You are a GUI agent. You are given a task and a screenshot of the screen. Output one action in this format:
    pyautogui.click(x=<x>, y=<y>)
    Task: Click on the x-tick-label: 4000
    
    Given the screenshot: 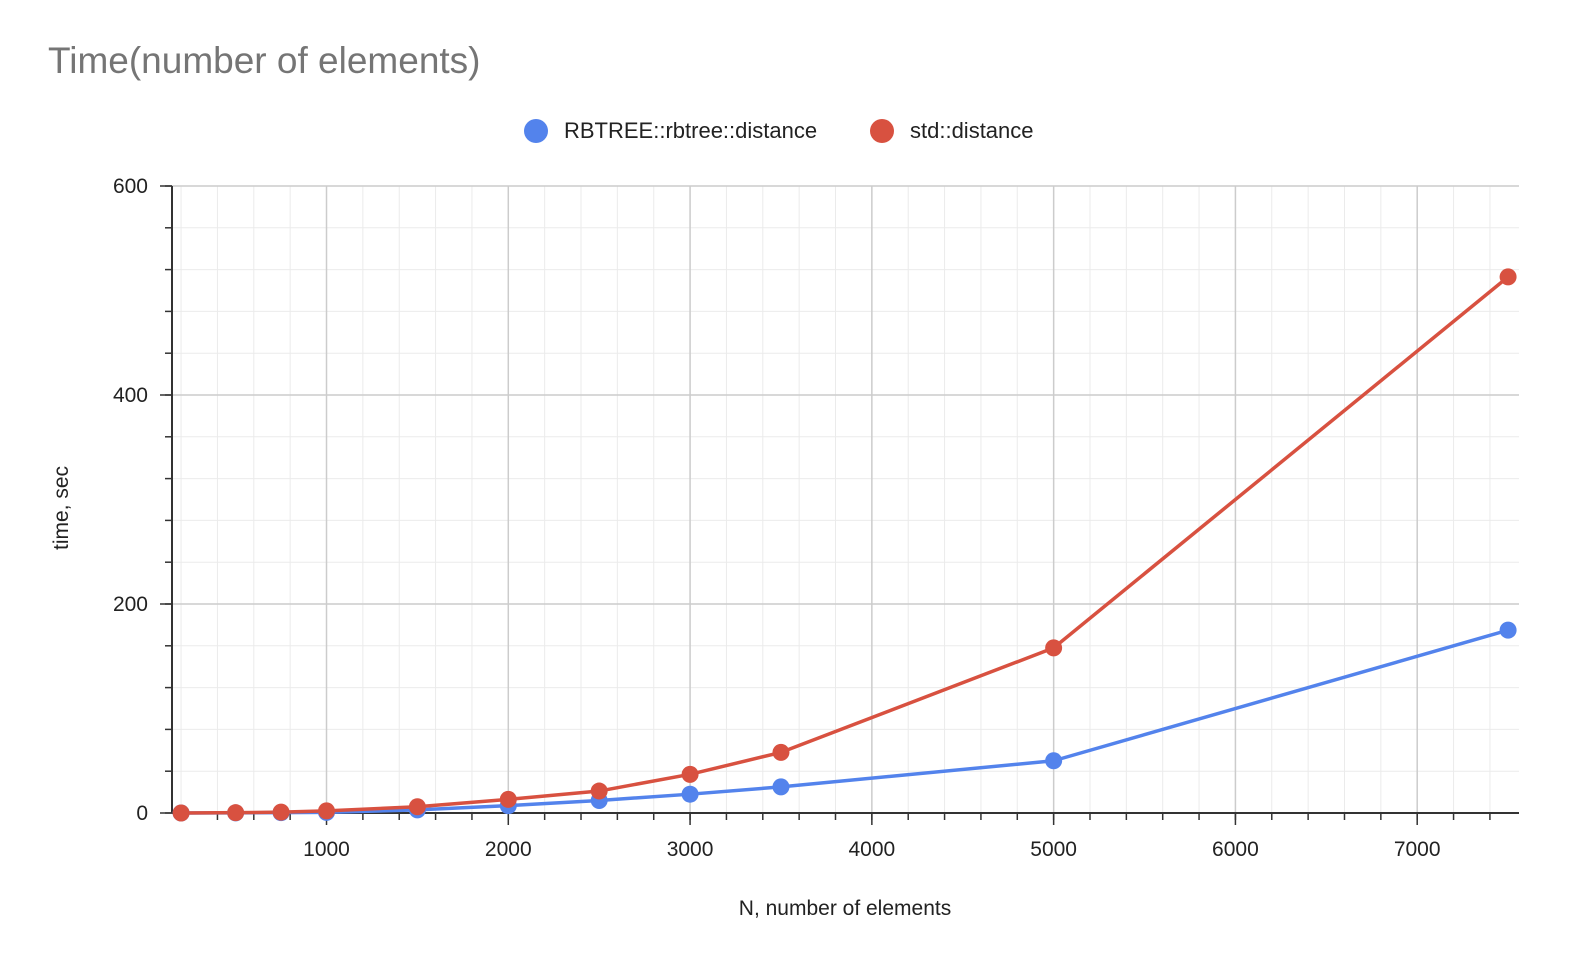 What is the action you would take?
    pyautogui.click(x=871, y=849)
    